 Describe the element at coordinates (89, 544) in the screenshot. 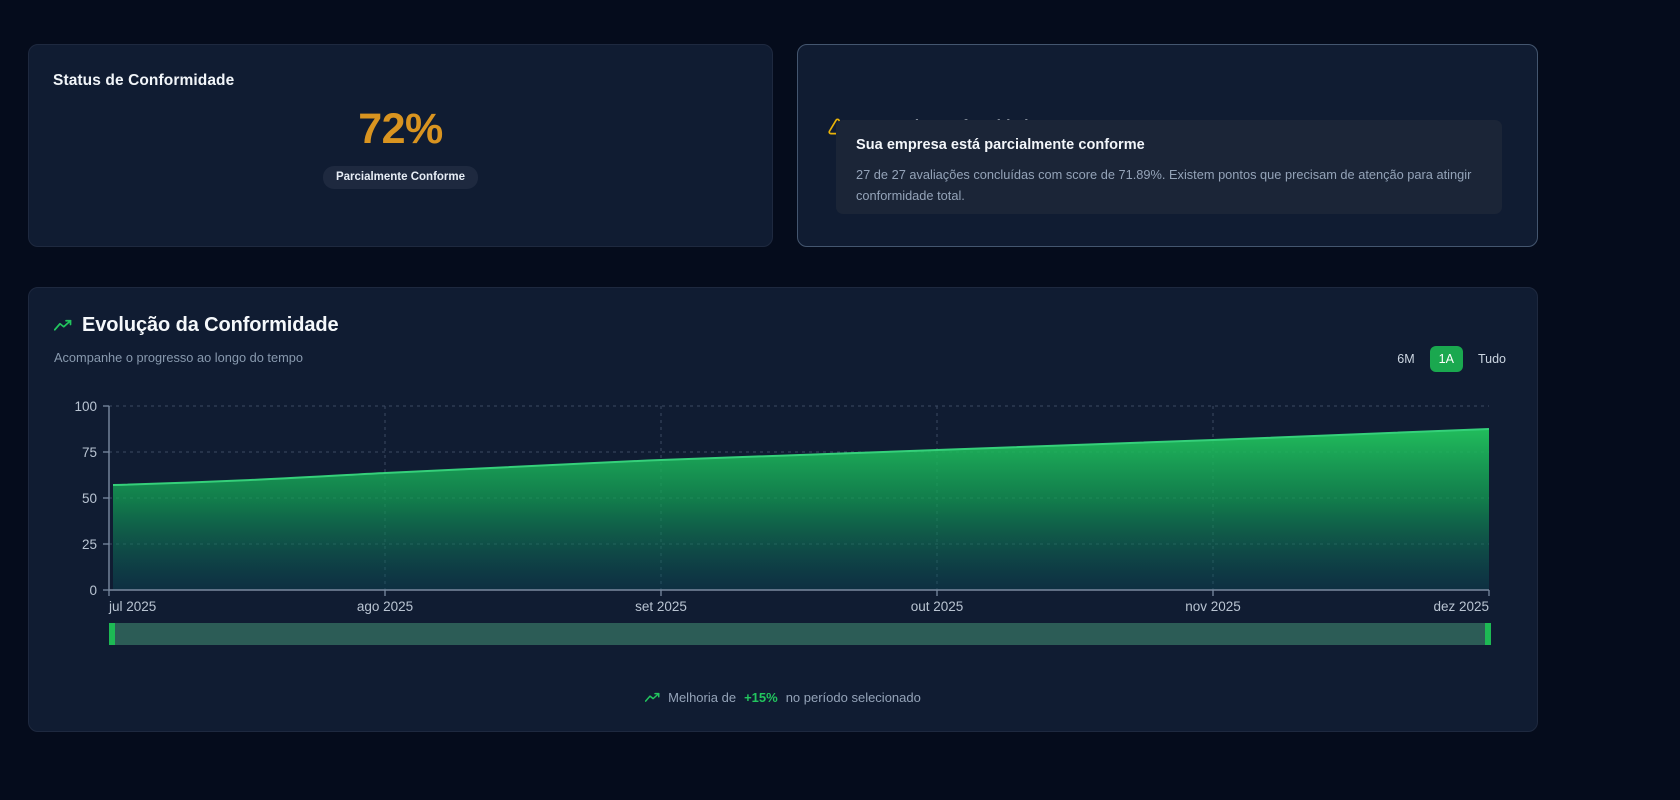

I see `y-tick-label: 25` at that location.